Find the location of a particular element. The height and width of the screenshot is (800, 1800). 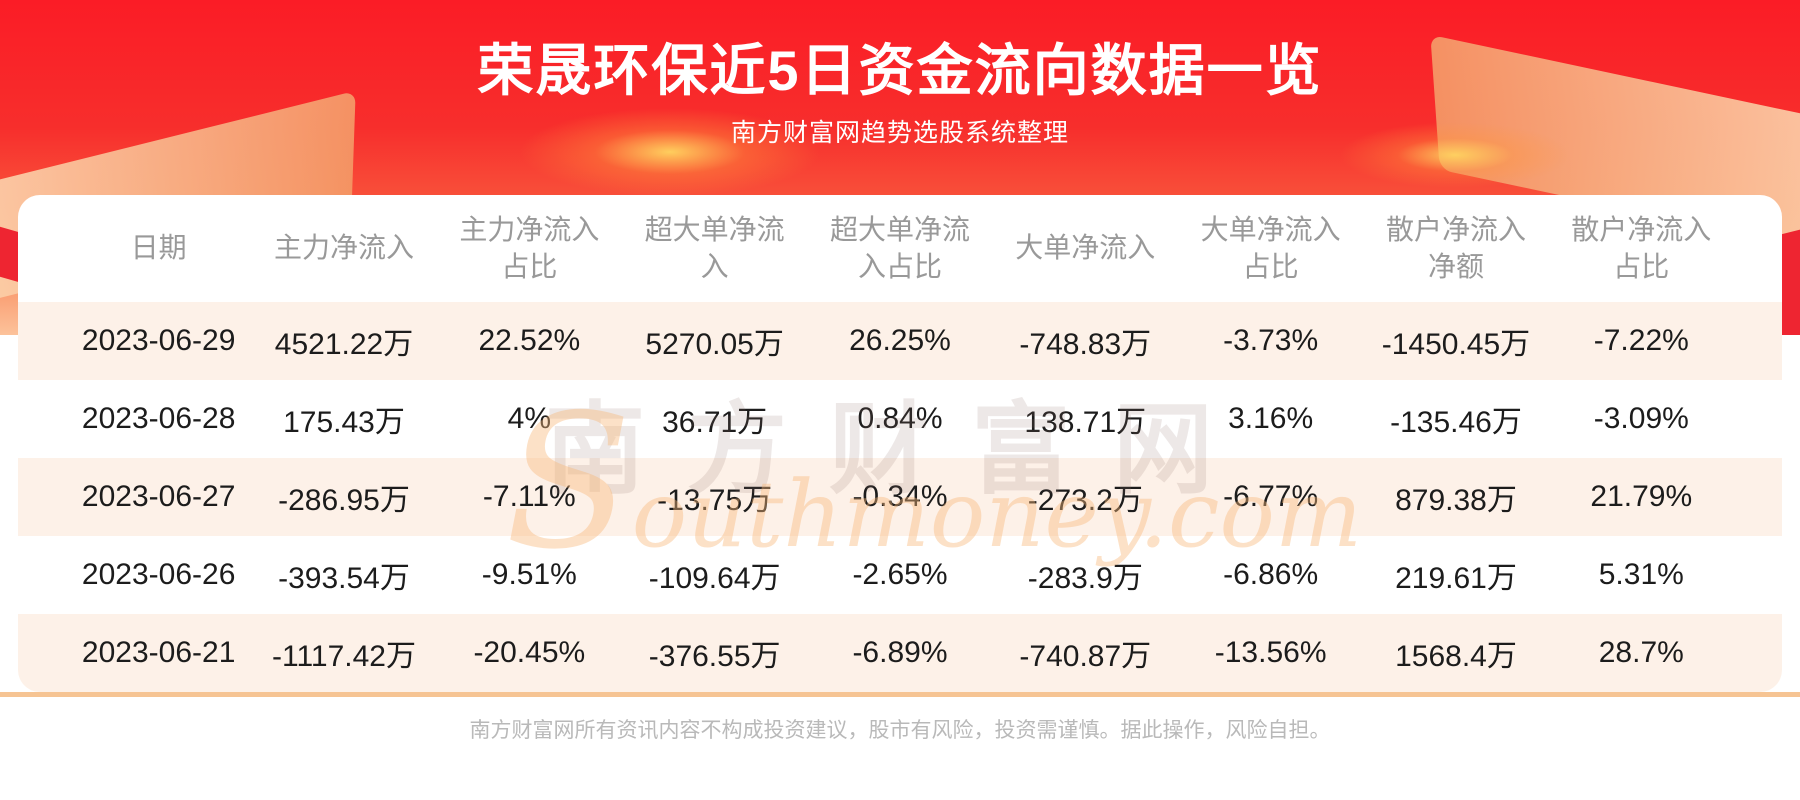

table-cell: -6.89% is located at coordinates (900, 652).